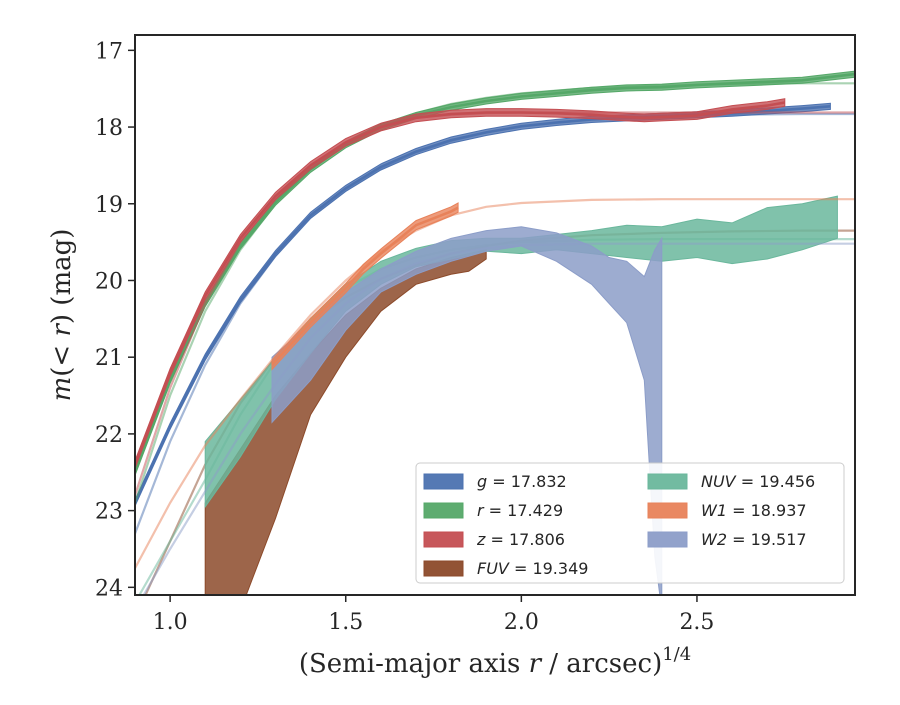  I want to click on legend-swatch-r, so click(443, 510).